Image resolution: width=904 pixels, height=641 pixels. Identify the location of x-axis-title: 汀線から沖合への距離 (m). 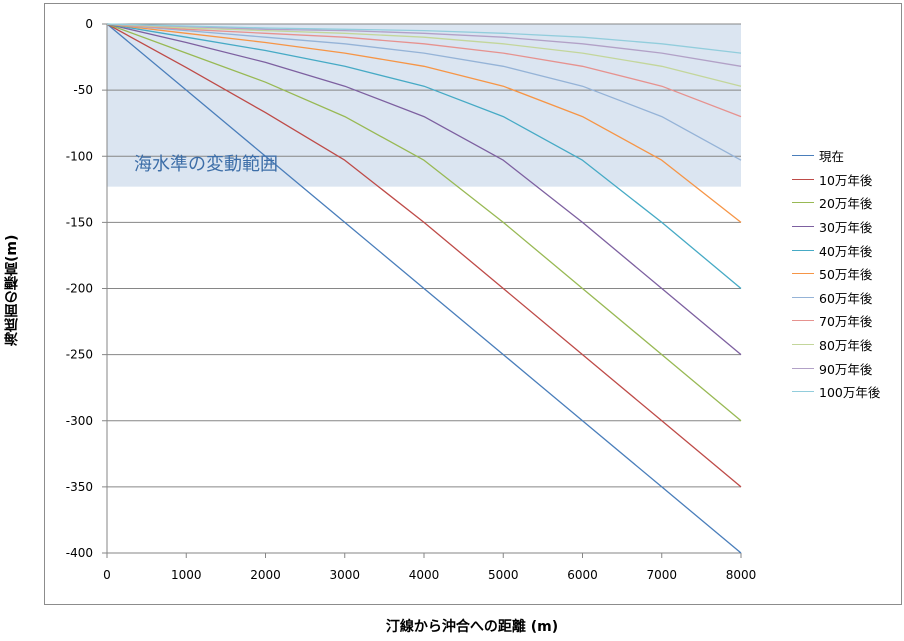
(472, 627).